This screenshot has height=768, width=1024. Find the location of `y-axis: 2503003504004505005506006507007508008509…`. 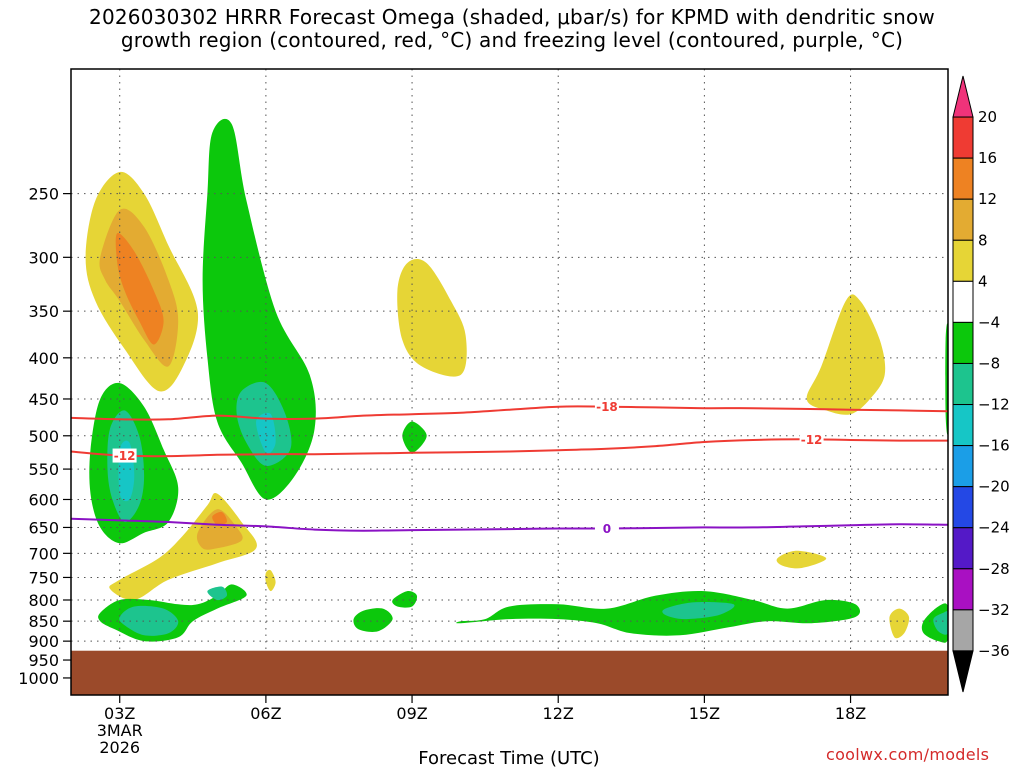

y-axis: 2503003504004505005506006507007508008509… is located at coordinates (44, 436).